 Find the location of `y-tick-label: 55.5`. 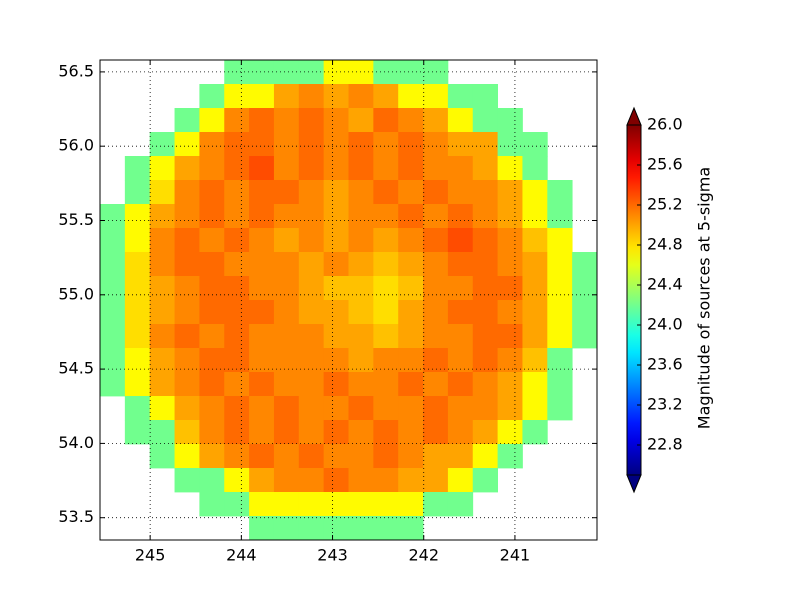

y-tick-label: 55.5 is located at coordinates (76, 219).